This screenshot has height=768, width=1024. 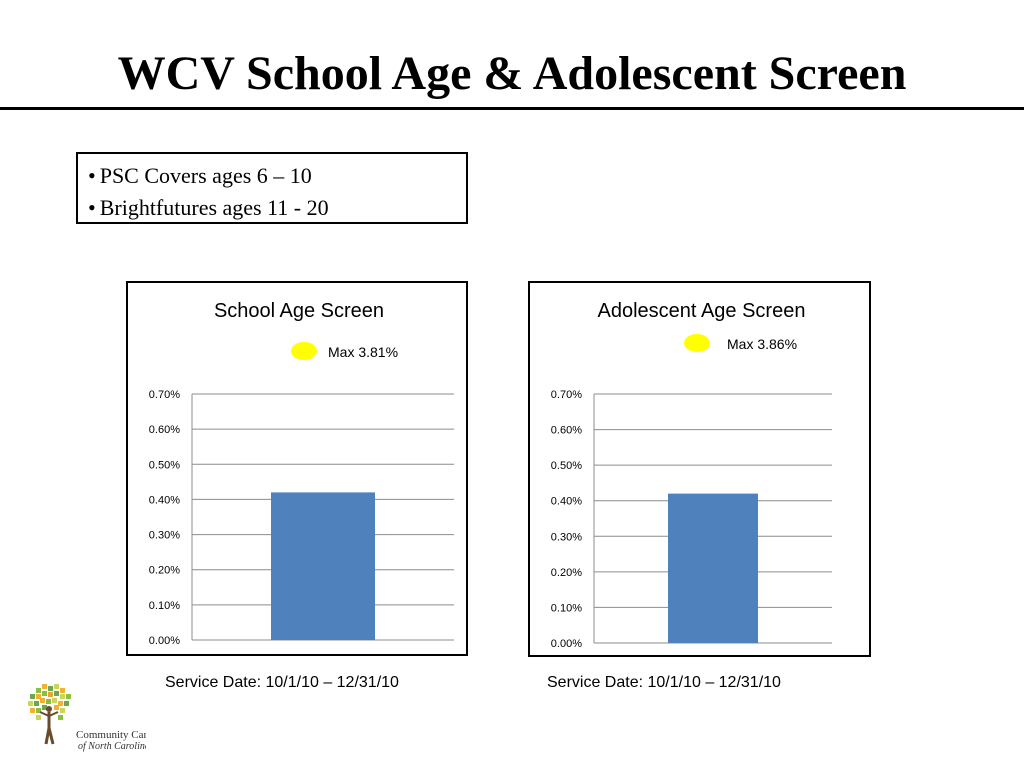 I want to click on community-care-logo: Community Care of North Carolina, so click(x=87, y=718).